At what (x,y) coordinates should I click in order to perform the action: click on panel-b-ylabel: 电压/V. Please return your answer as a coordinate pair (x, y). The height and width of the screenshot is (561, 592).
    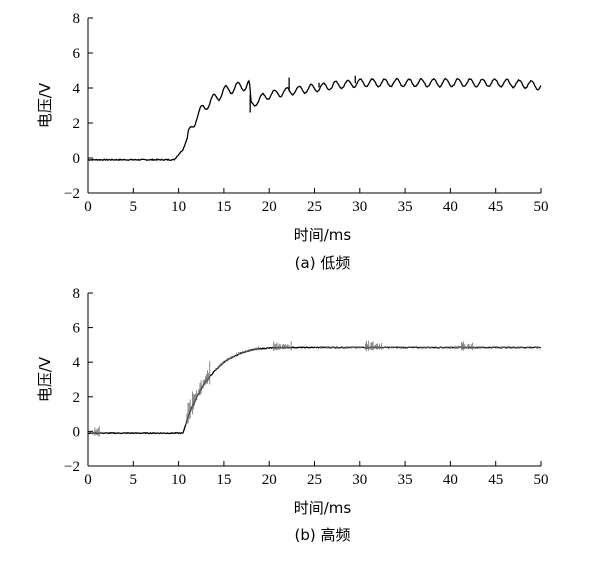
    Looking at the image, I should click on (45, 379).